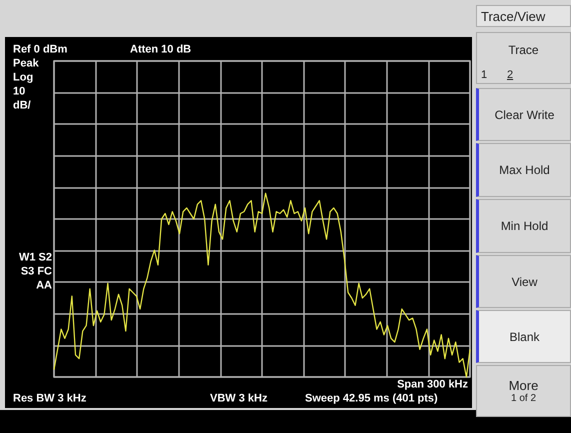 This screenshot has width=571, height=433. What do you see at coordinates (44, 286) in the screenshot?
I see `text: AA` at bounding box center [44, 286].